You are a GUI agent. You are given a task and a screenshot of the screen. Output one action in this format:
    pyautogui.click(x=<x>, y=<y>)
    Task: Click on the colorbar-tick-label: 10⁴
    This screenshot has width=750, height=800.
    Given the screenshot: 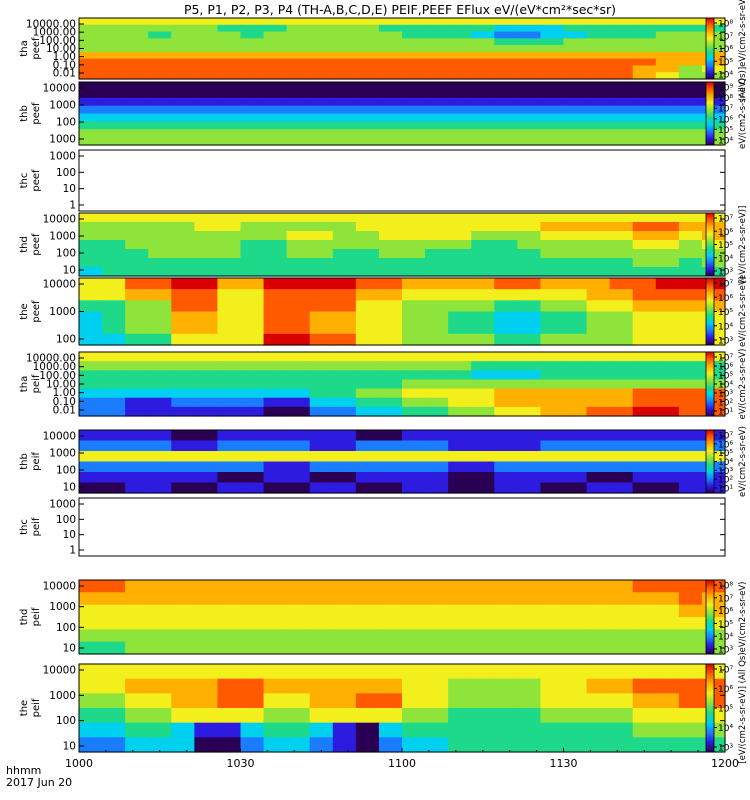 What is the action you would take?
    pyautogui.click(x=725, y=638)
    